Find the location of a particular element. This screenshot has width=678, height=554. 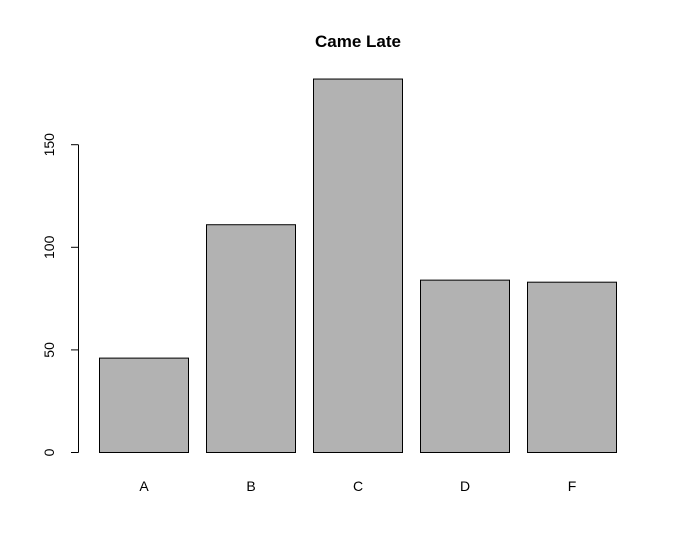

y-tick-label-0: 0 is located at coordinates (49, 452).